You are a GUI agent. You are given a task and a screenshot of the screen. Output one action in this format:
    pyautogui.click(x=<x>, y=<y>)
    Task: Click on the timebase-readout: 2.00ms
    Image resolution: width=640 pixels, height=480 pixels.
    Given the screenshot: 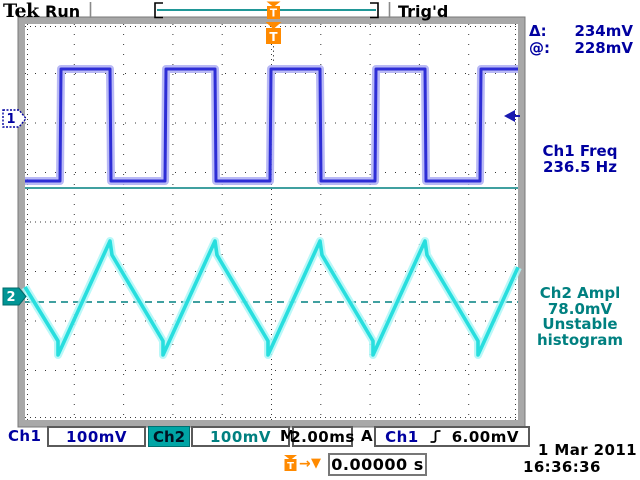 What is the action you would take?
    pyautogui.click(x=322, y=436)
    